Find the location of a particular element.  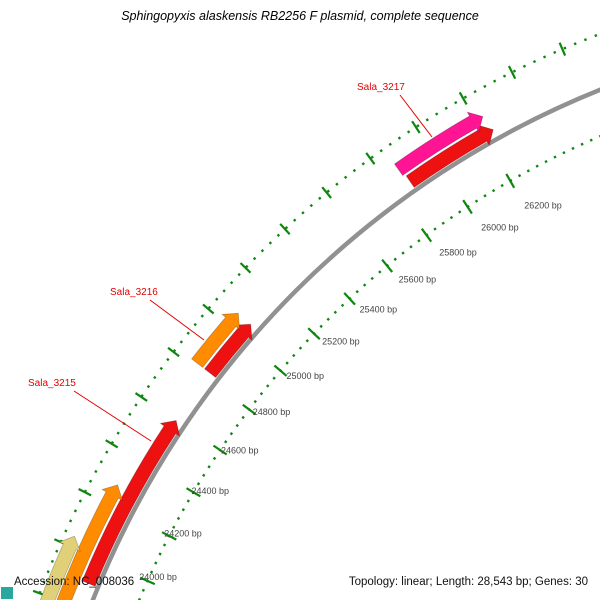

ruler-tick-label: 24200 bp is located at coordinates (183, 533).